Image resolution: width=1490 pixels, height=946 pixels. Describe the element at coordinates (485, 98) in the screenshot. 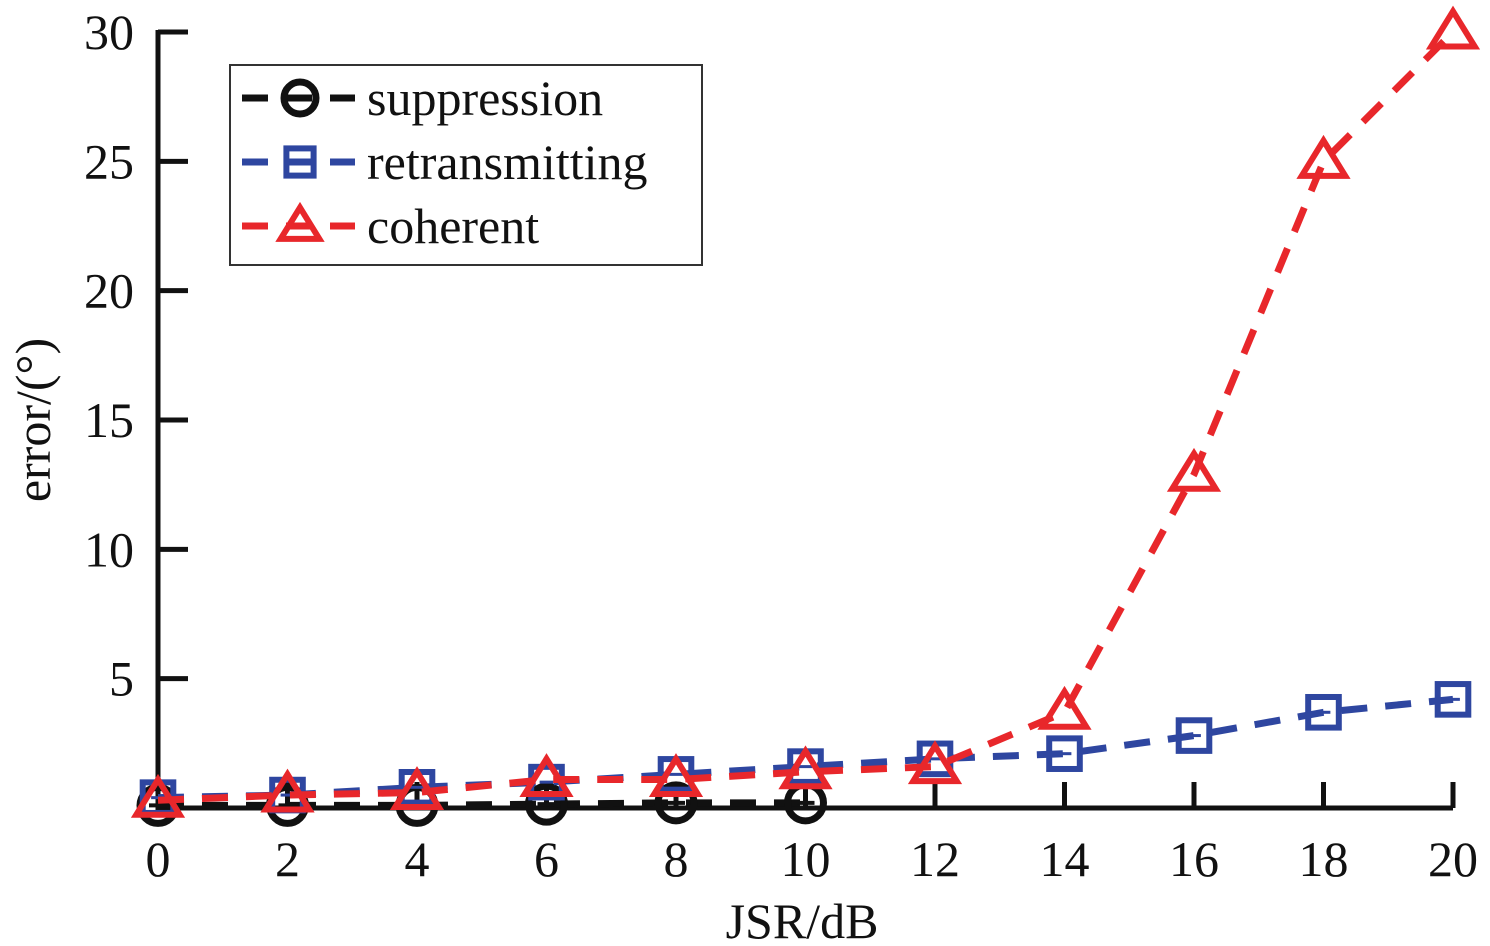

I see `legend-label: suppression` at that location.